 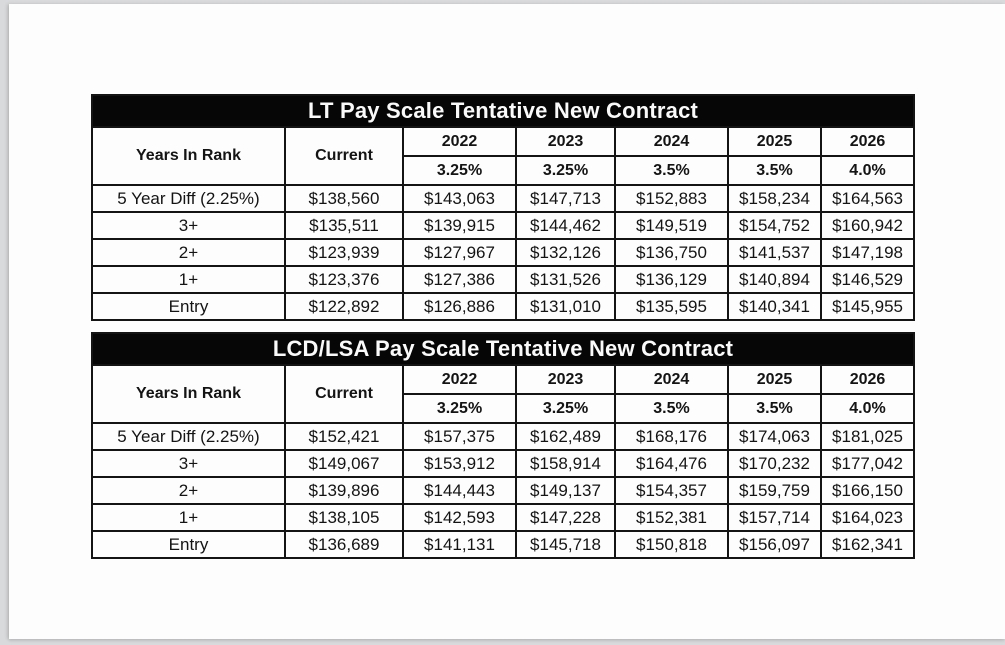 What do you see at coordinates (459, 306) in the screenshot?
I see `pay-value: $126,886` at bounding box center [459, 306].